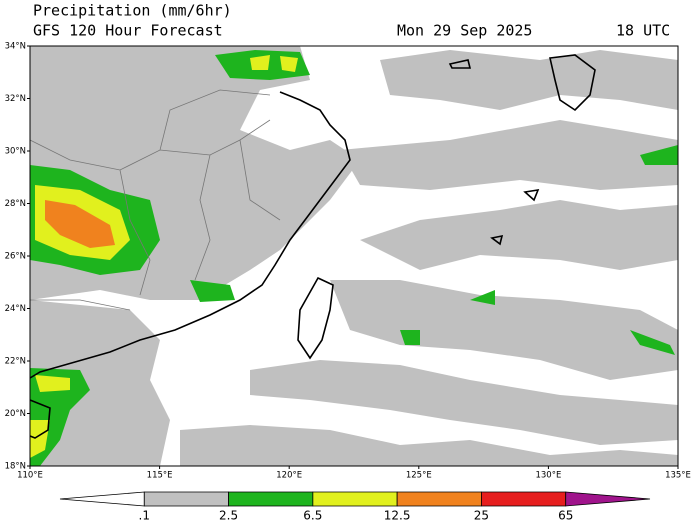  What do you see at coordinates (481, 516) in the screenshot?
I see `colorbar-label: 25` at bounding box center [481, 516].